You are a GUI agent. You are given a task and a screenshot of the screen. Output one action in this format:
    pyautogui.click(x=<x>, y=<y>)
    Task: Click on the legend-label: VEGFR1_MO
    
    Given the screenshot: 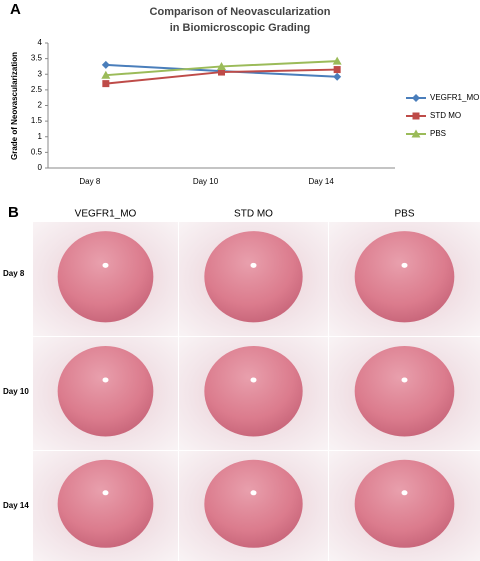 What is the action you would take?
    pyautogui.click(x=454, y=97)
    